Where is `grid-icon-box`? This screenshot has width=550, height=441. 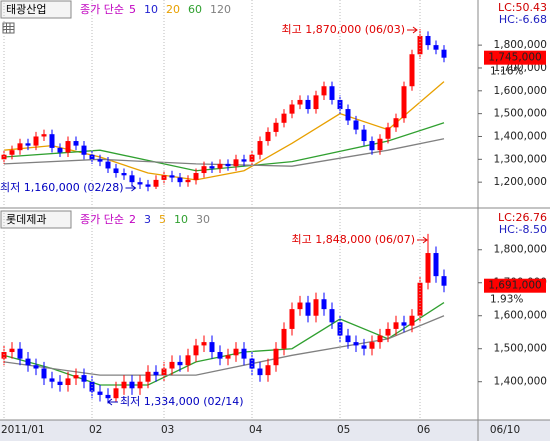
grid-icon-box is located at coordinates (8, 28).